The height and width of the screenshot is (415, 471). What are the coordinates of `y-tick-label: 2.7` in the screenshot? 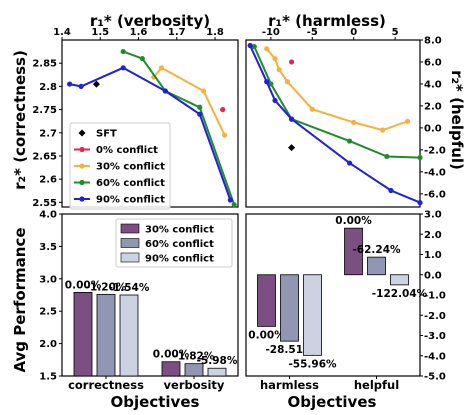 It's located at (48, 133).